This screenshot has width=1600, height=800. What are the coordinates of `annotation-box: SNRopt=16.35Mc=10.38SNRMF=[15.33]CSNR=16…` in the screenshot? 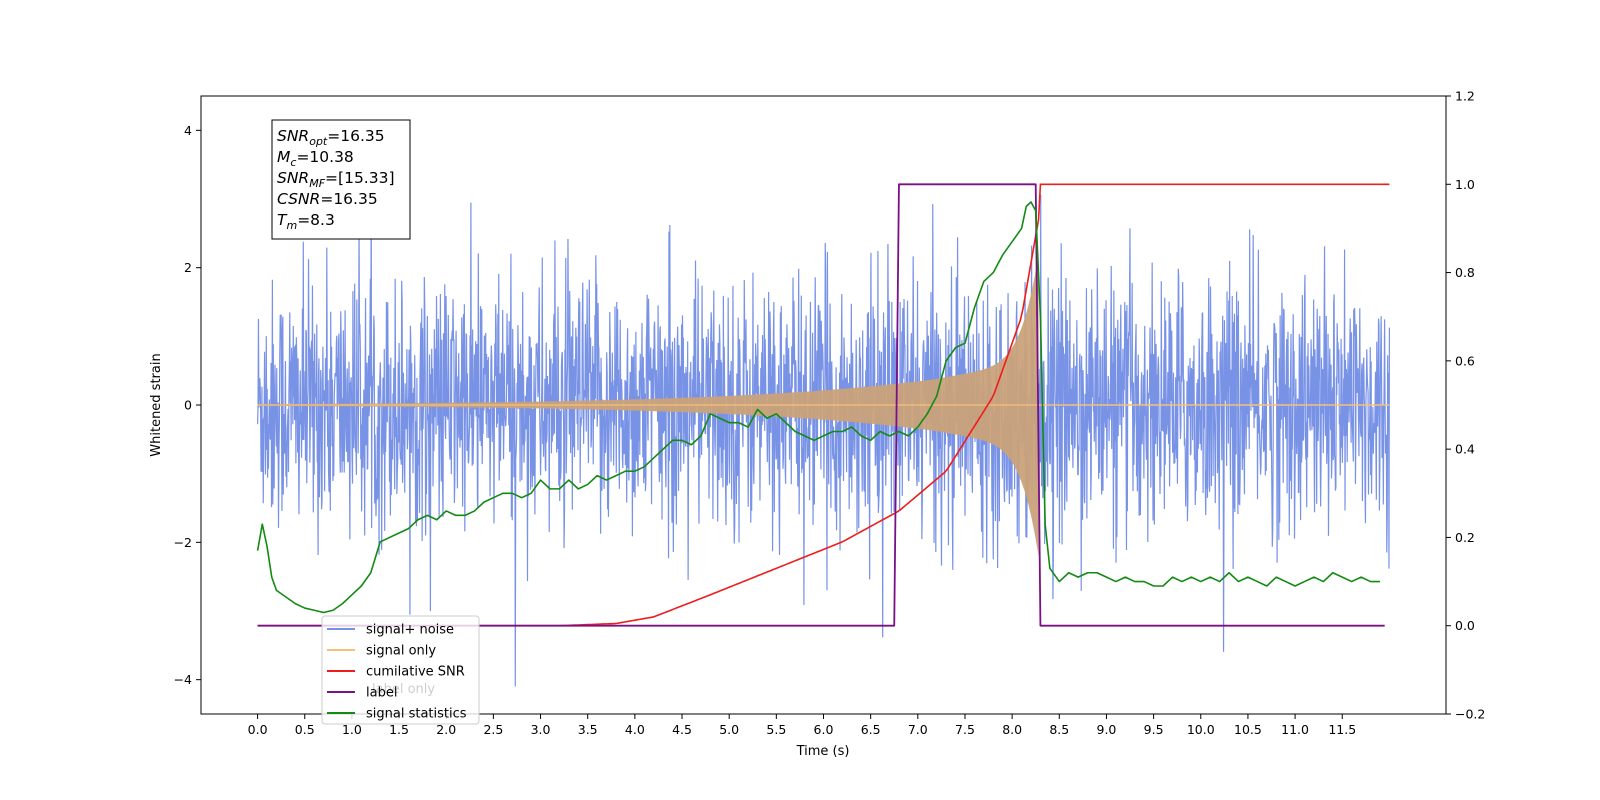 It's located at (341, 179).